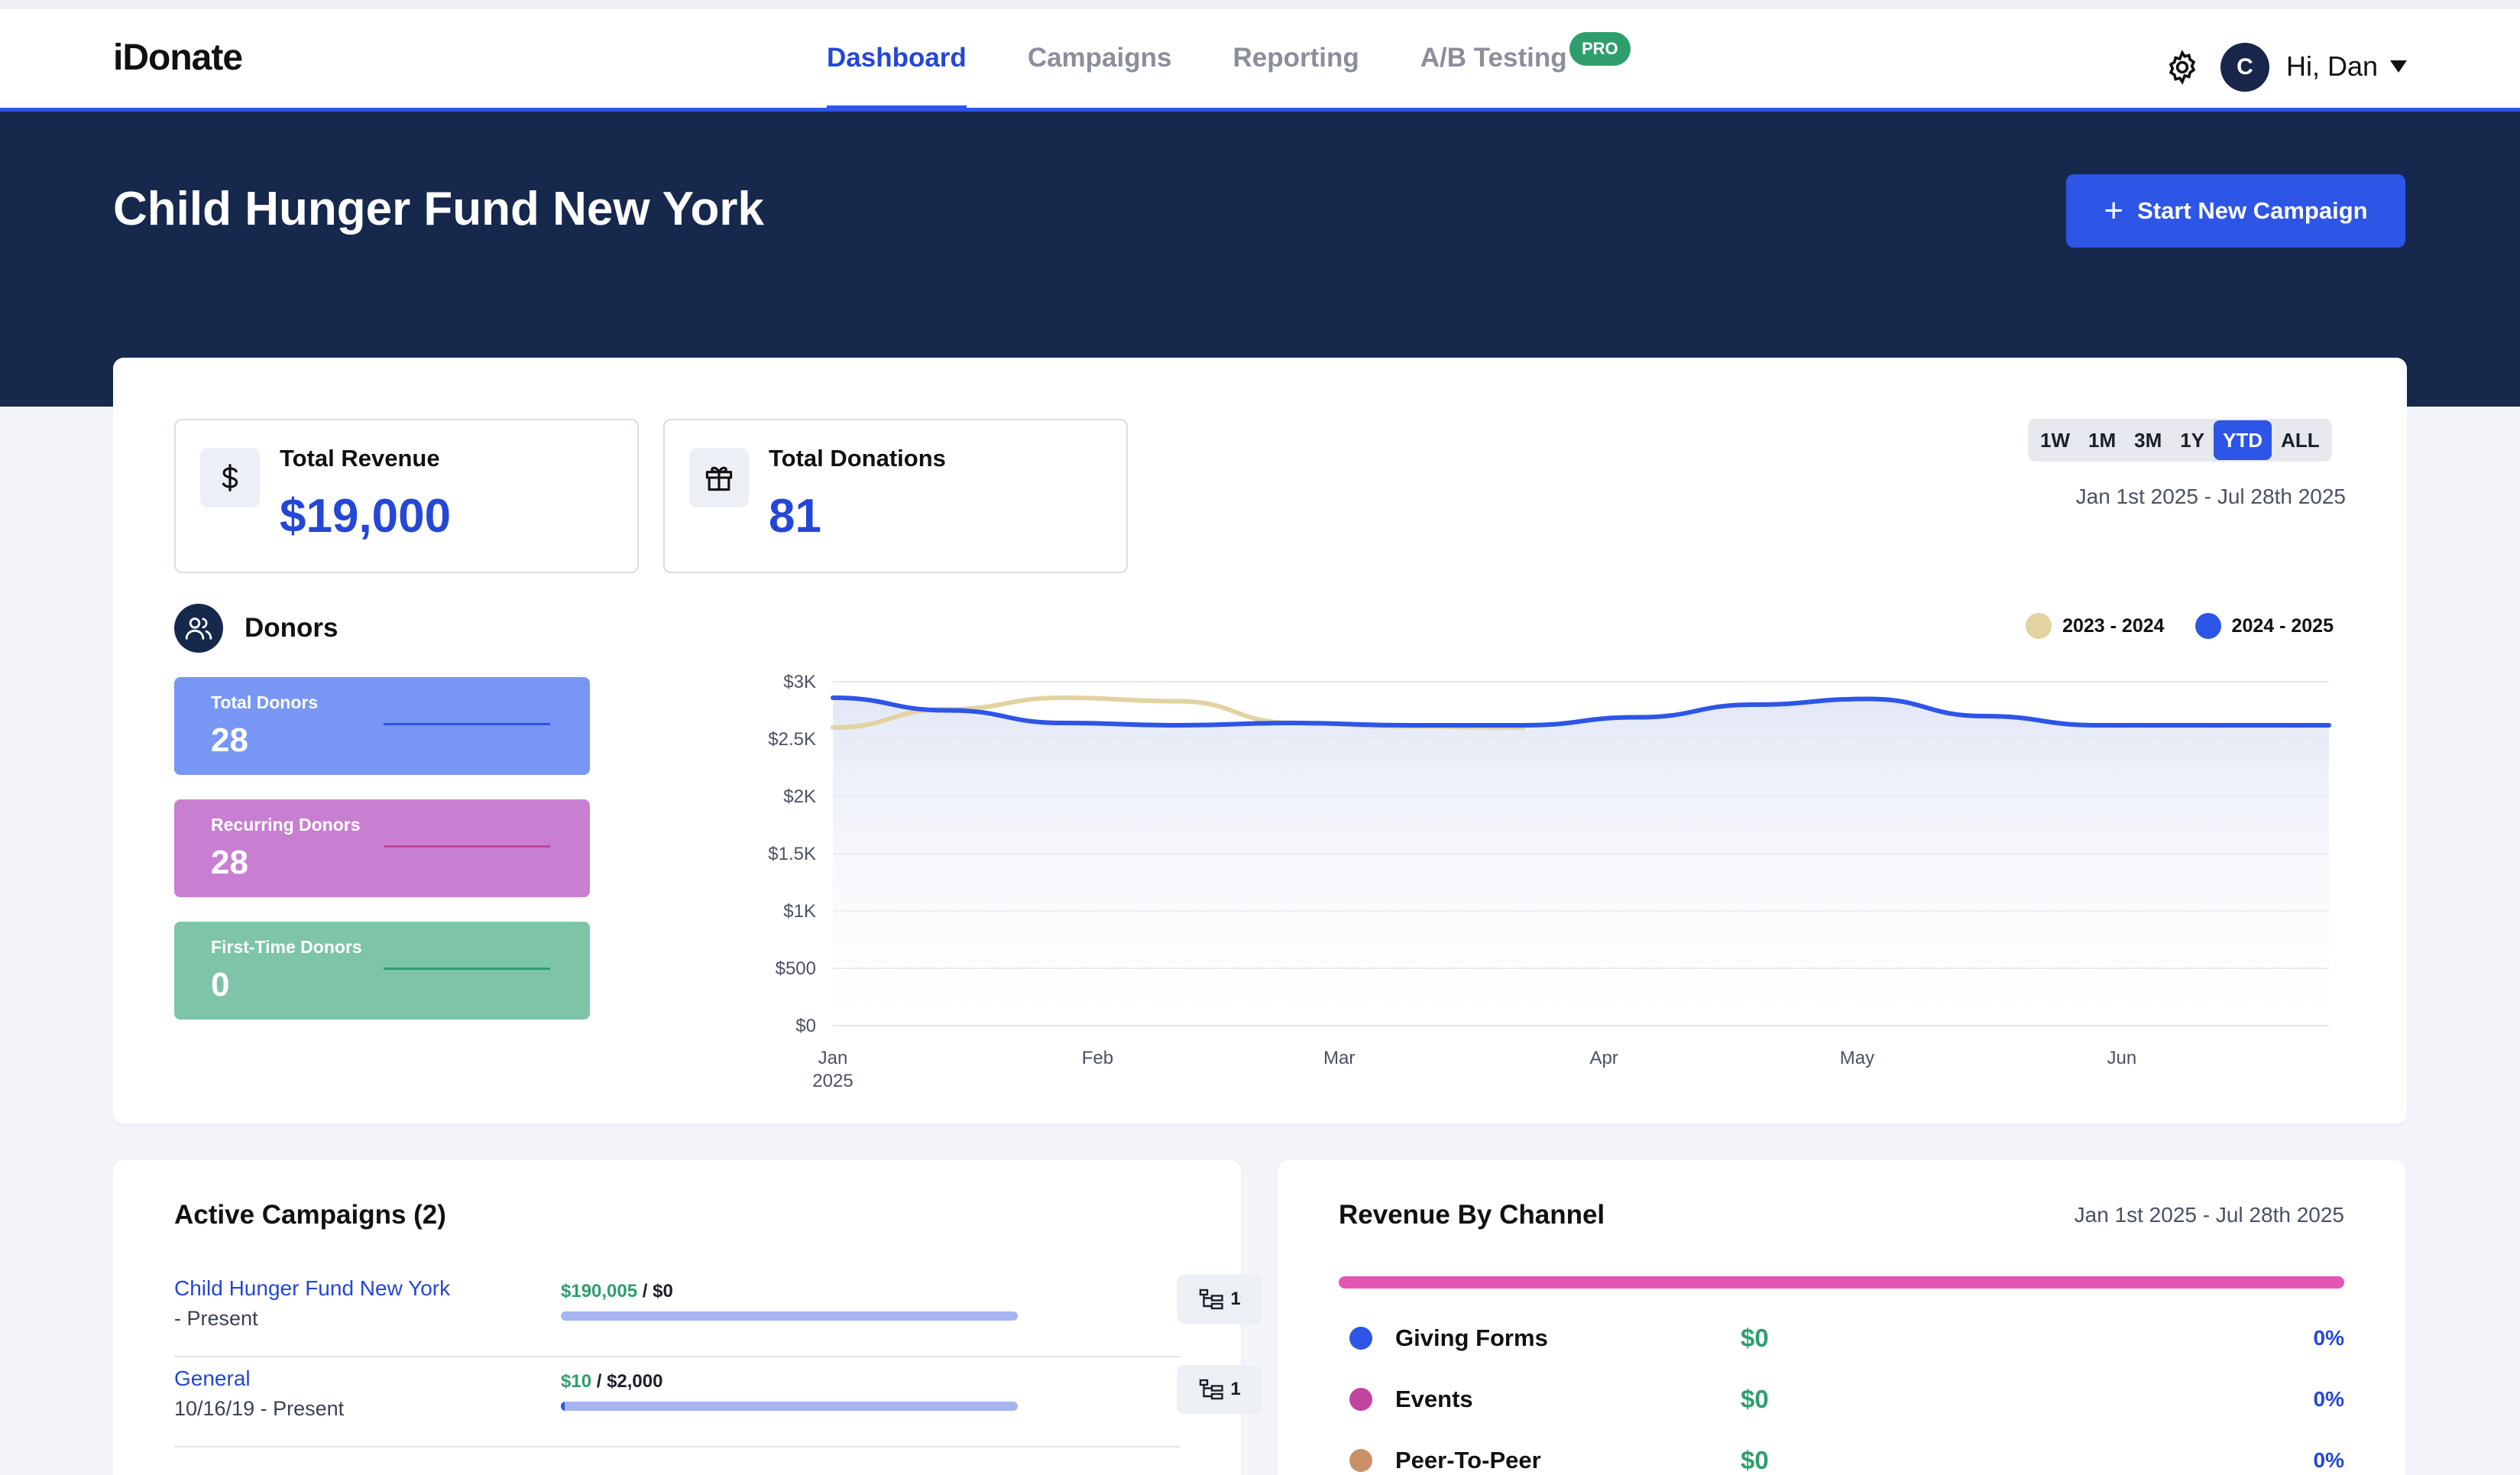 This screenshot has height=1475, width=2520. I want to click on tab-ab-testing: A/B Testing, so click(1493, 58).